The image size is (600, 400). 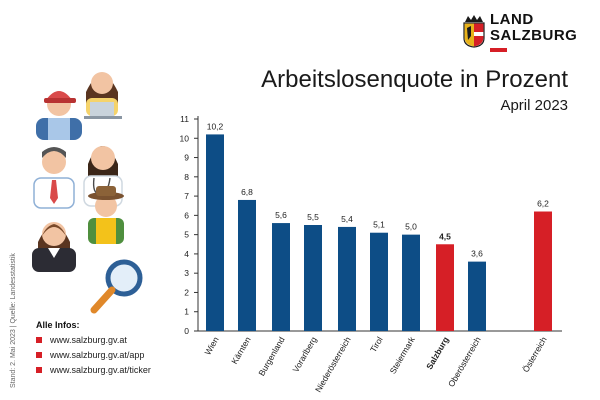 I want to click on bar-value-label: 5,1, so click(x=379, y=225).